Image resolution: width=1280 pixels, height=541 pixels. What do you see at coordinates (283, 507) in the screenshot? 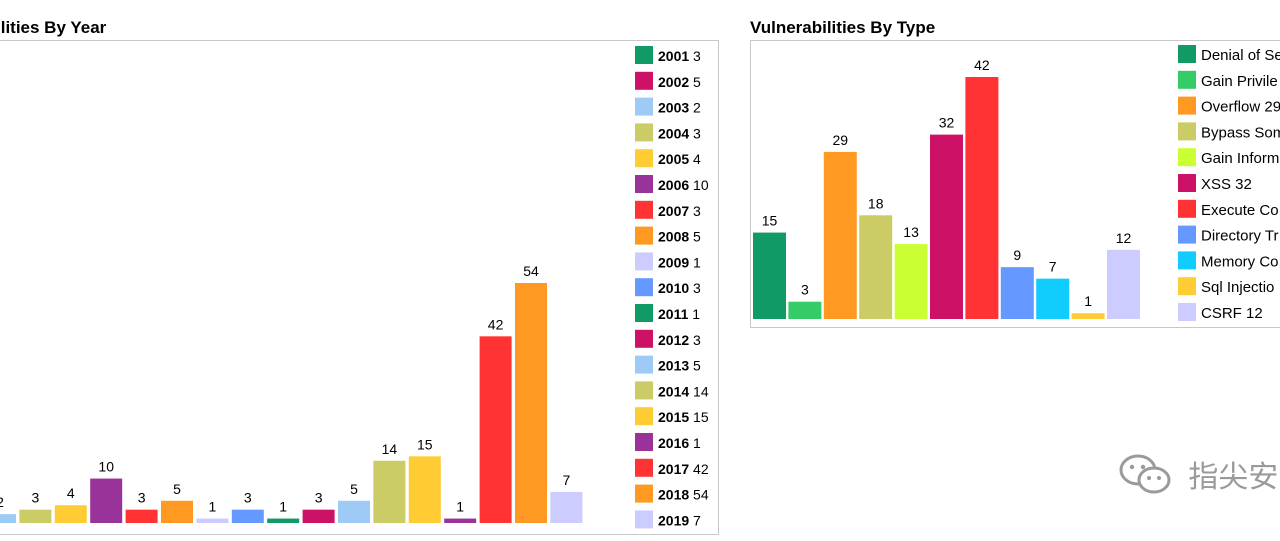
I see `data-label-2011: 1` at bounding box center [283, 507].